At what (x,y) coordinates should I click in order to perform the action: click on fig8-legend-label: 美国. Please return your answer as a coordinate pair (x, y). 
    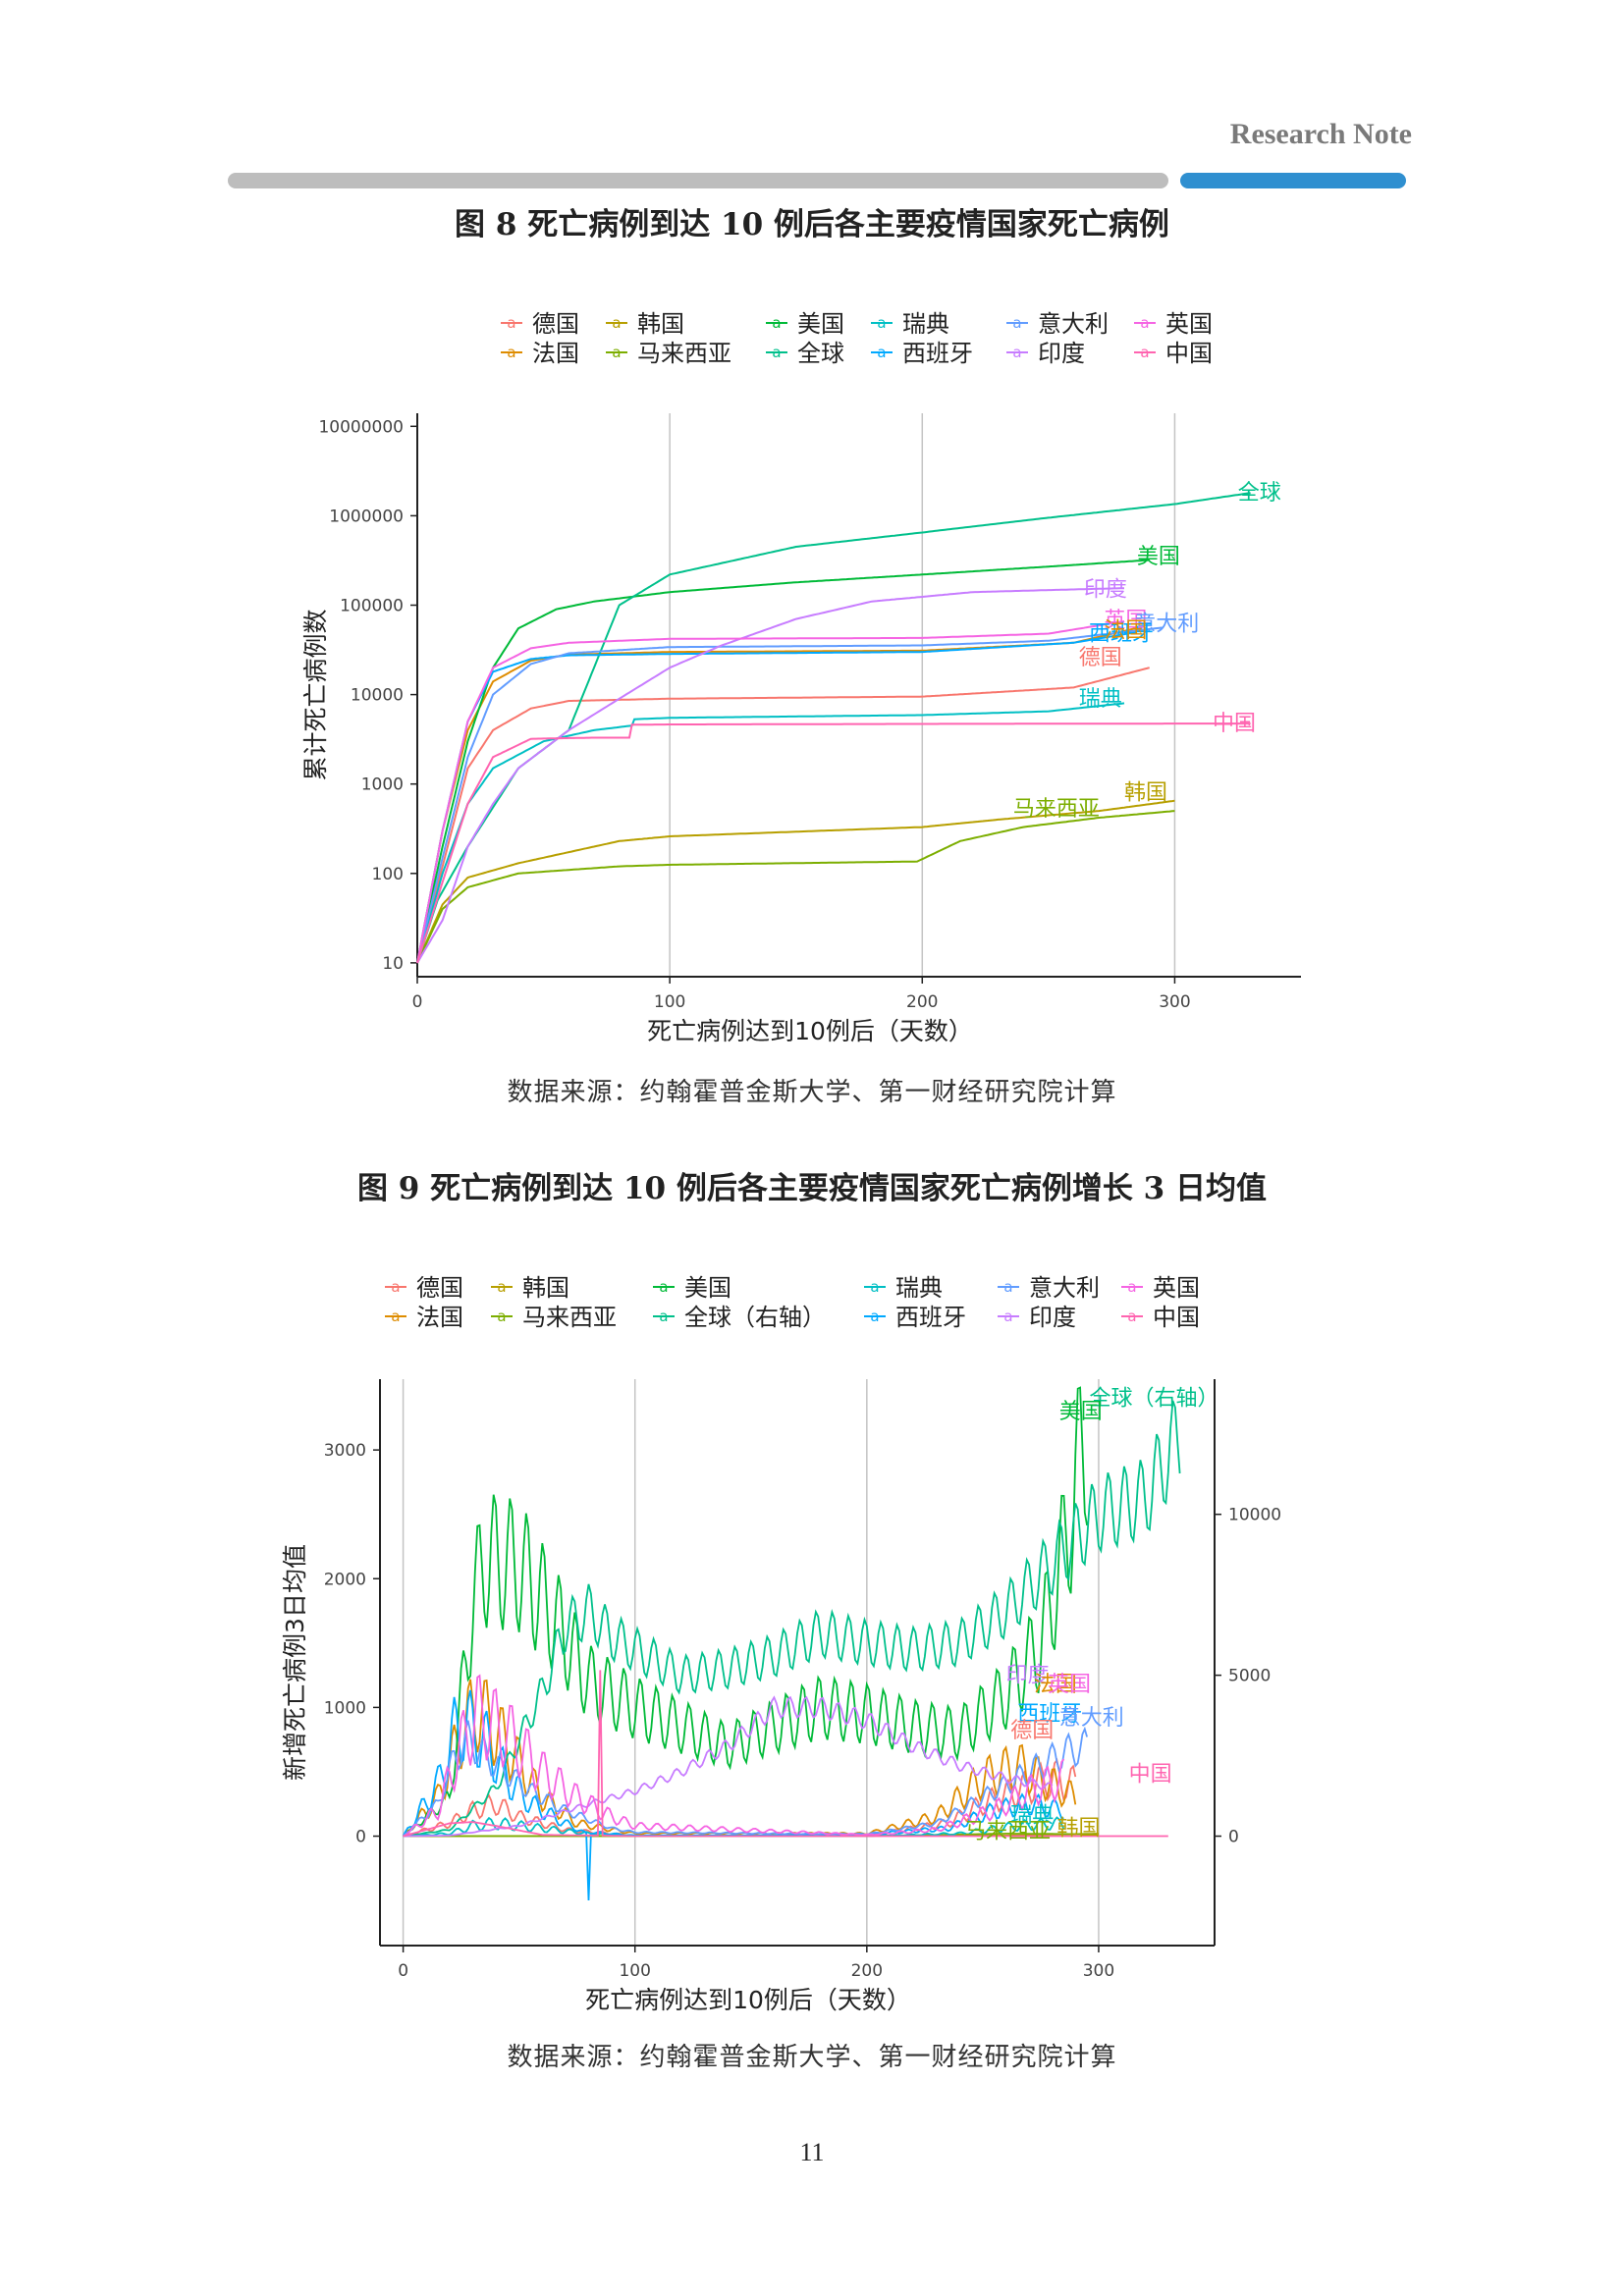
    Looking at the image, I should click on (820, 324).